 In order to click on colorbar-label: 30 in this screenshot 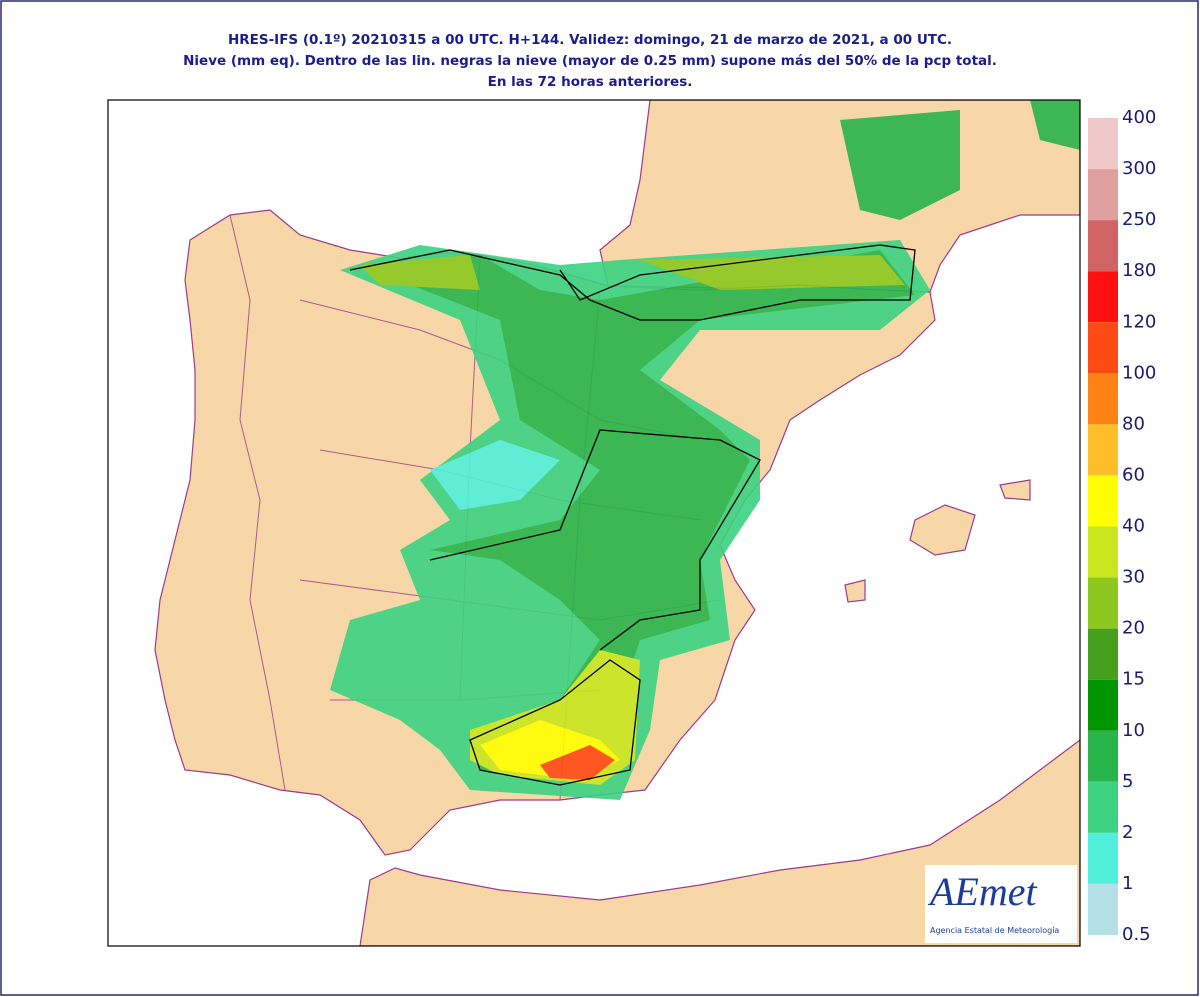, I will do `click(1133, 577)`.